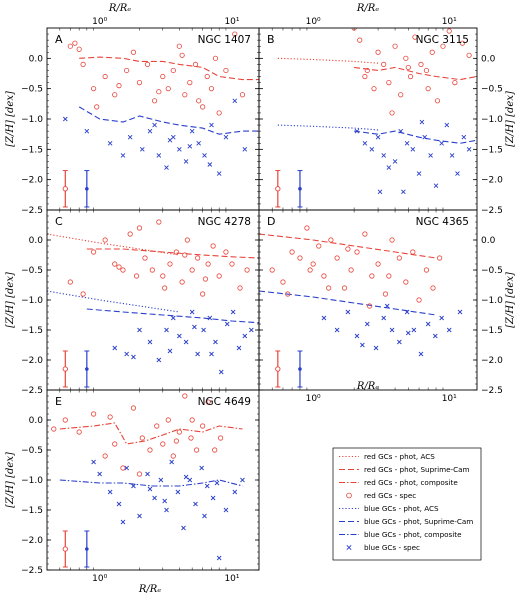 This screenshot has height=598, width=520. What do you see at coordinates (113, 244) in the screenshot?
I see `red-phot-acs-line` at bounding box center [113, 244].